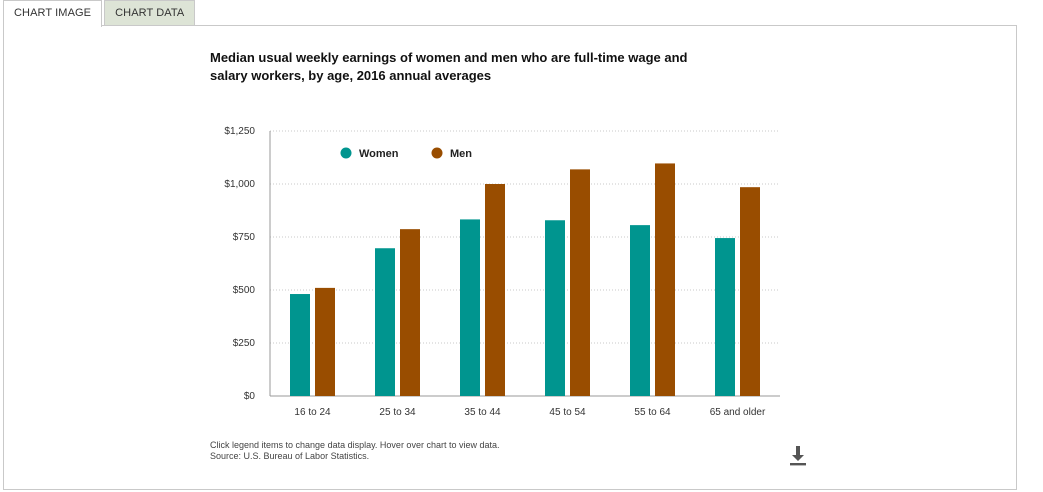  What do you see at coordinates (397, 412) in the screenshot?
I see `x-tick-label: 25 to 34` at bounding box center [397, 412].